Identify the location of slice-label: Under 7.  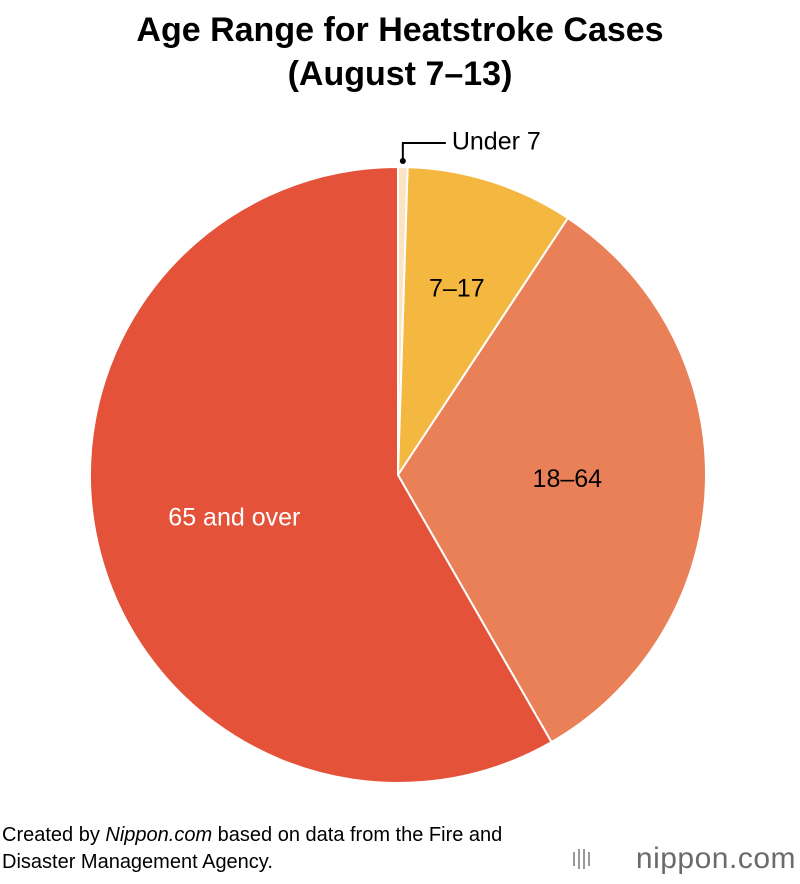
(496, 142).